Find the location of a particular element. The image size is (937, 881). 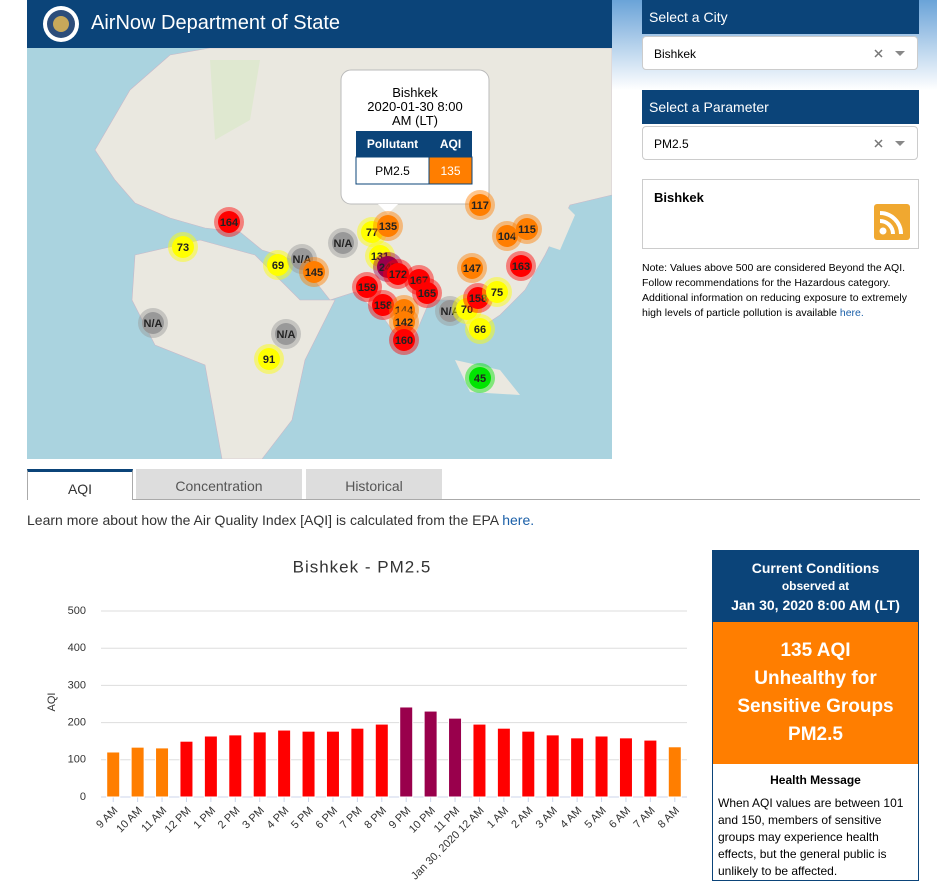

marker-label: 45 is located at coordinates (480, 379).